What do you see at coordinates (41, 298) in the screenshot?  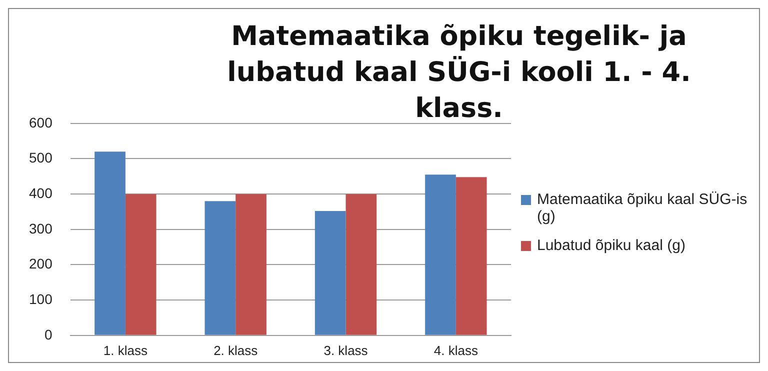 I see `y-tick-label: 100` at bounding box center [41, 298].